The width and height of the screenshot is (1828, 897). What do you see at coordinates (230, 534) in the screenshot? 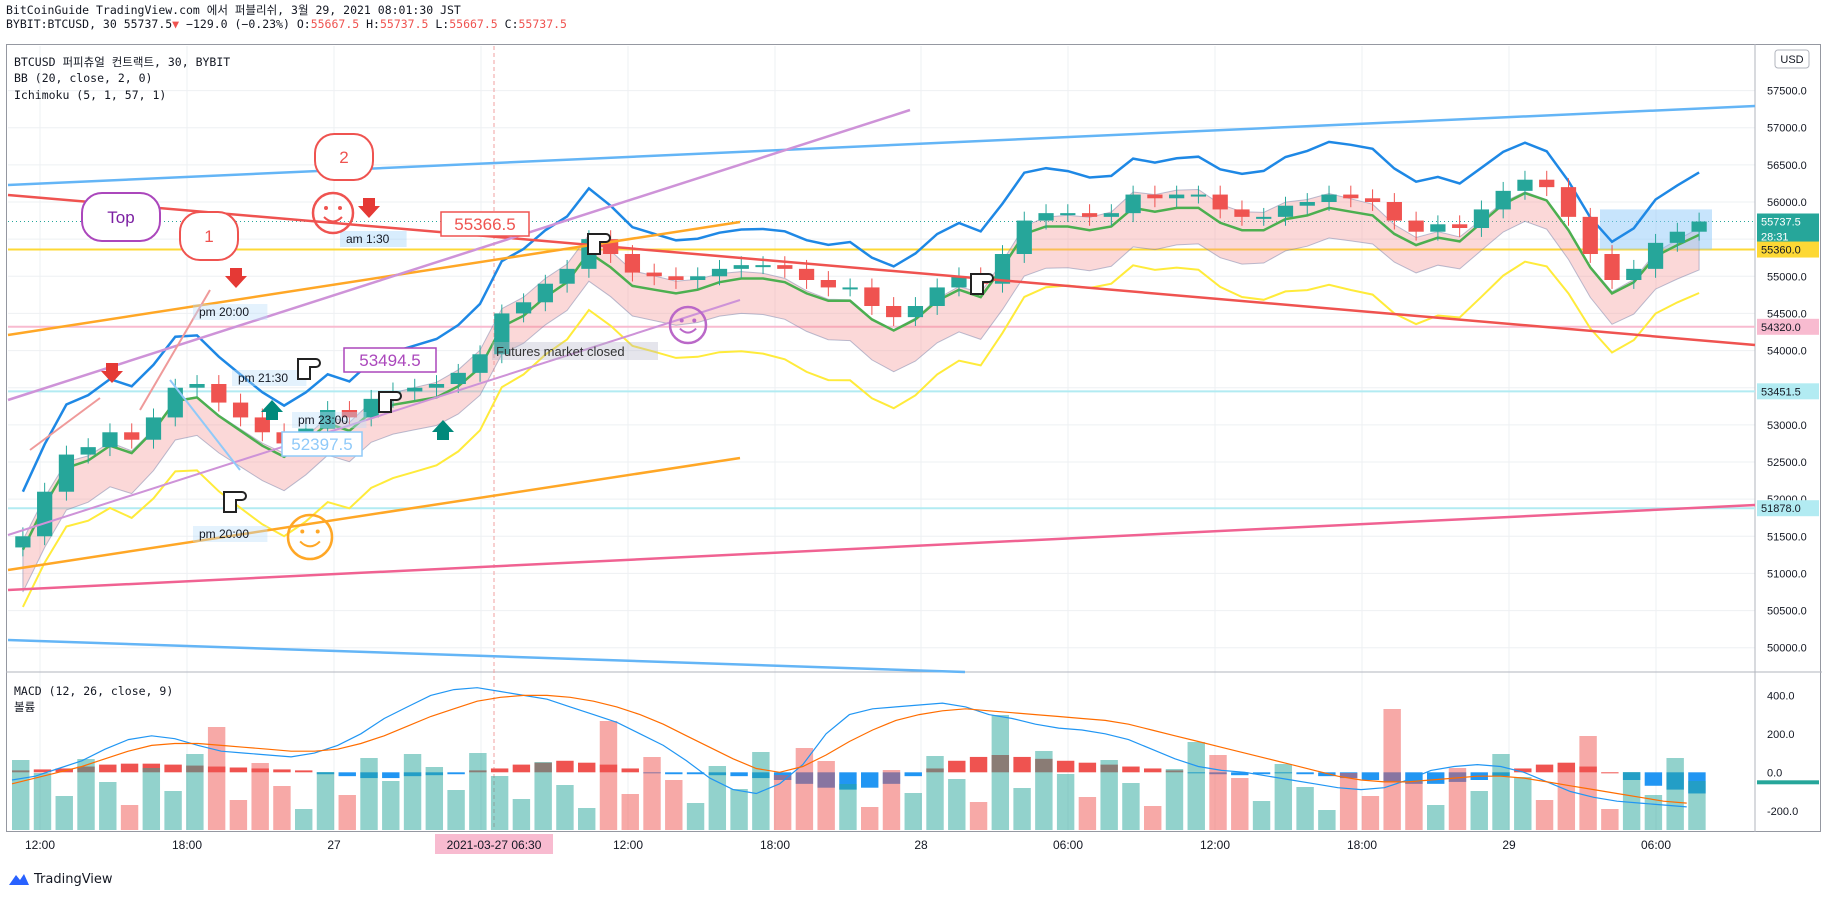
I see `time-label-pm2000b: pm 20:00` at bounding box center [230, 534].